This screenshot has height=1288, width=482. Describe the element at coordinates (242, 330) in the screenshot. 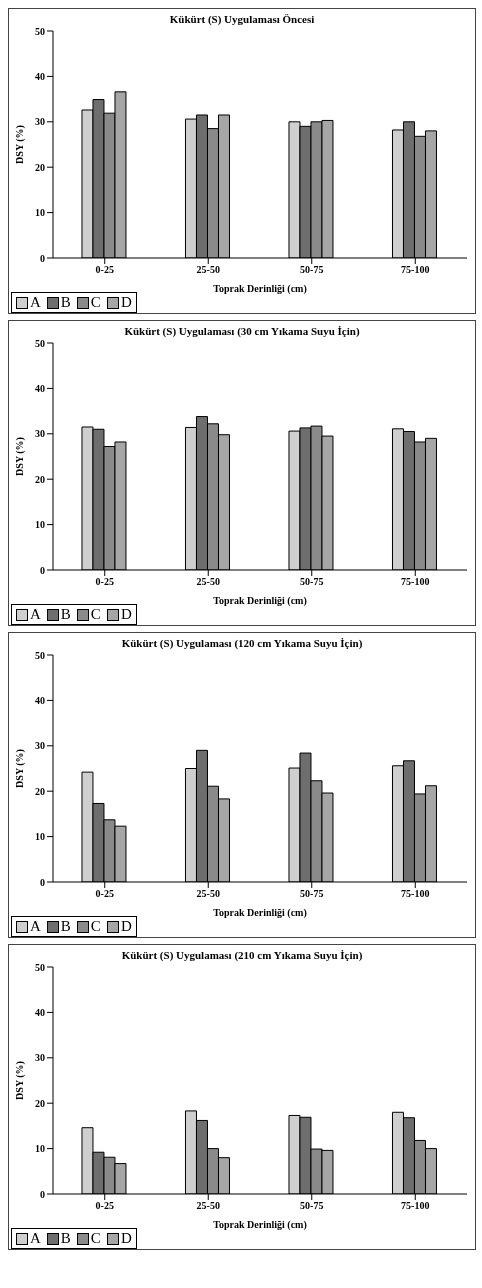

I see `chart-title: Kükürt (S) Uygulaması (30 cm Yıkama Suyu İçin)` at that location.